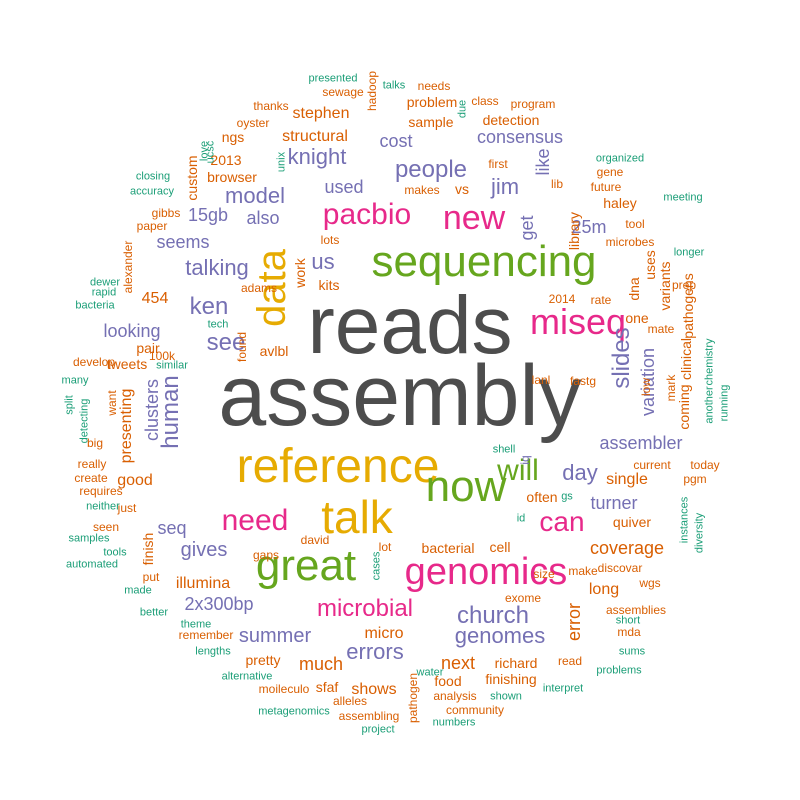  I want to click on word-human: human, so click(170, 412).